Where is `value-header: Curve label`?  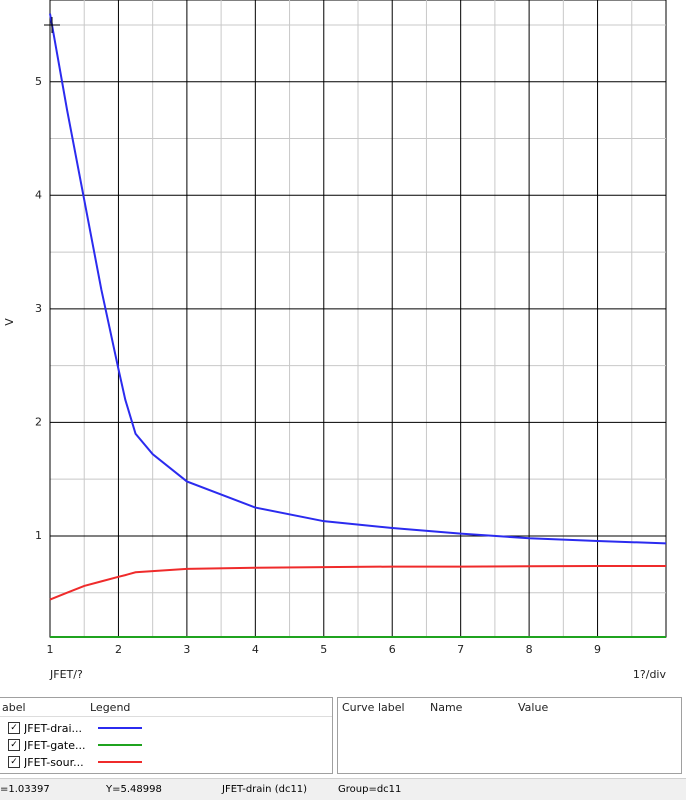 value-header: Curve label is located at coordinates (373, 707).